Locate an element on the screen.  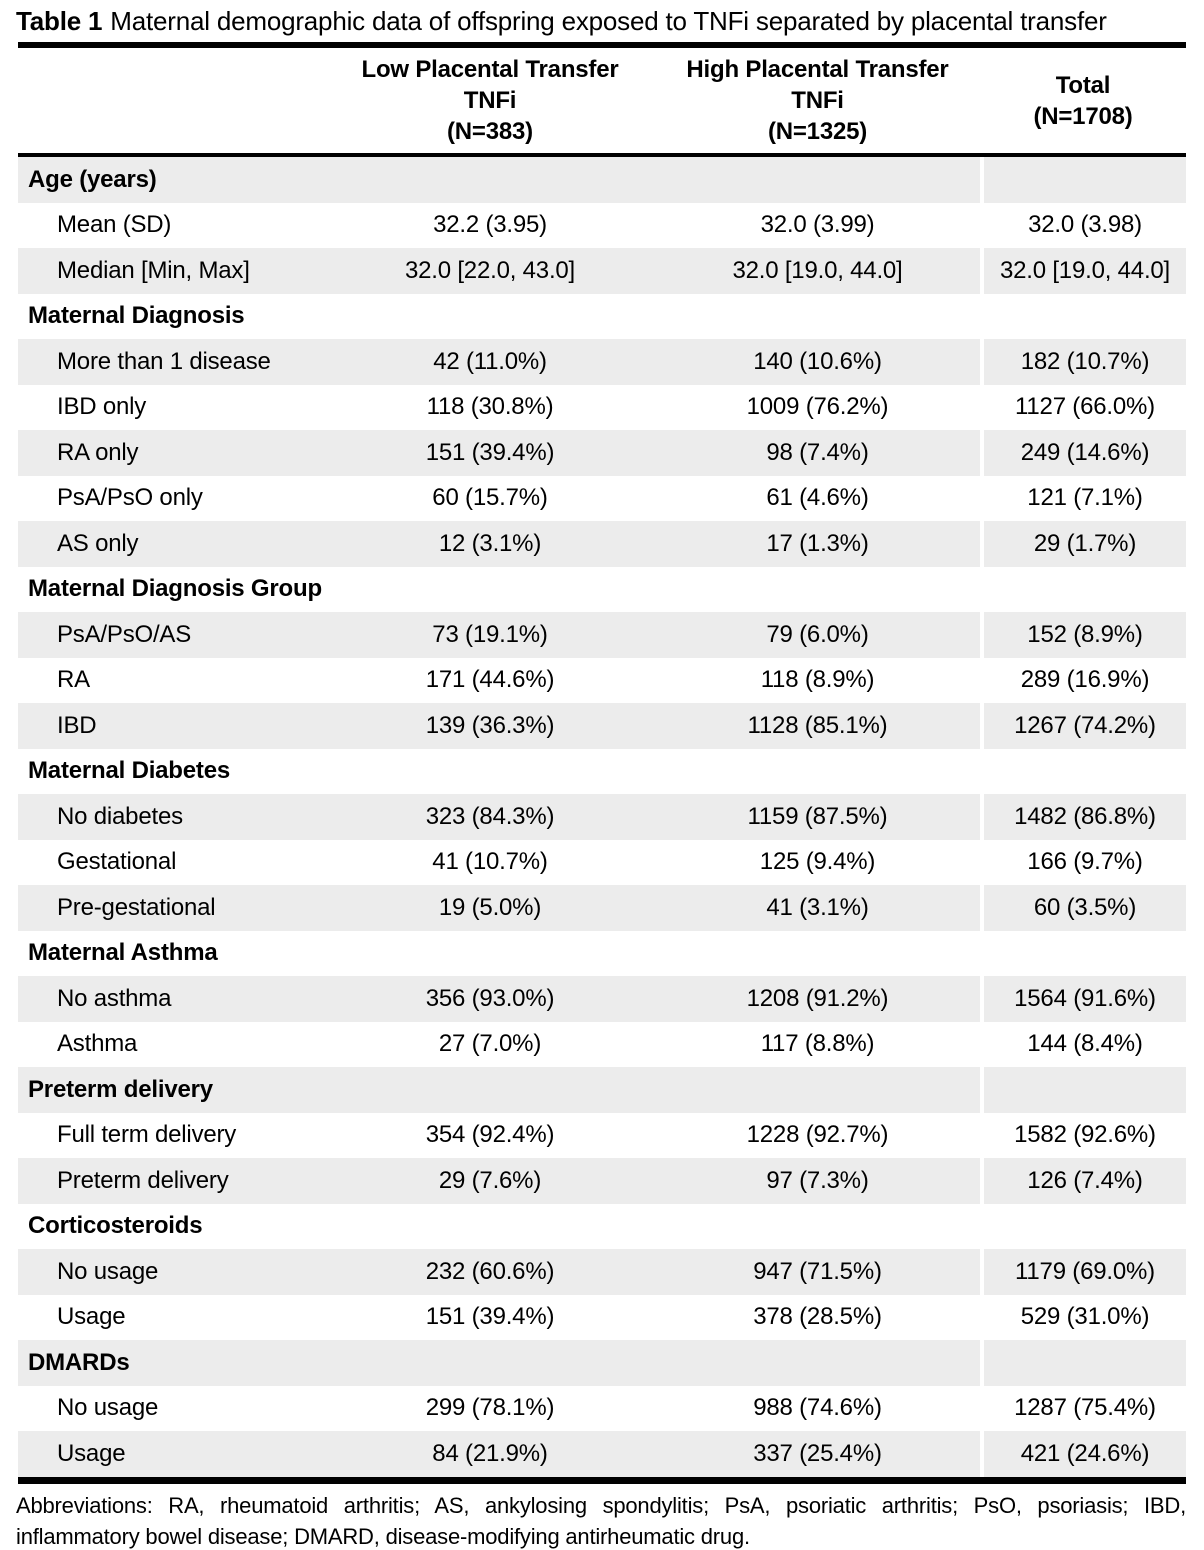
data-cell-total: 421 (24.6%) is located at coordinates (1083, 1454).